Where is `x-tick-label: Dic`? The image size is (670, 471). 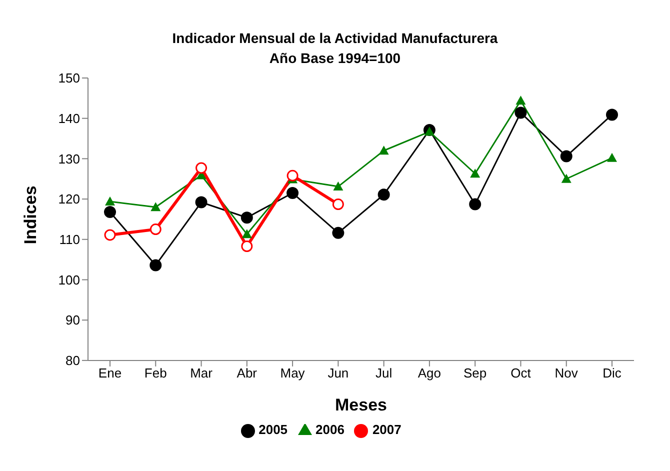
x-tick-label: Dic is located at coordinates (612, 373).